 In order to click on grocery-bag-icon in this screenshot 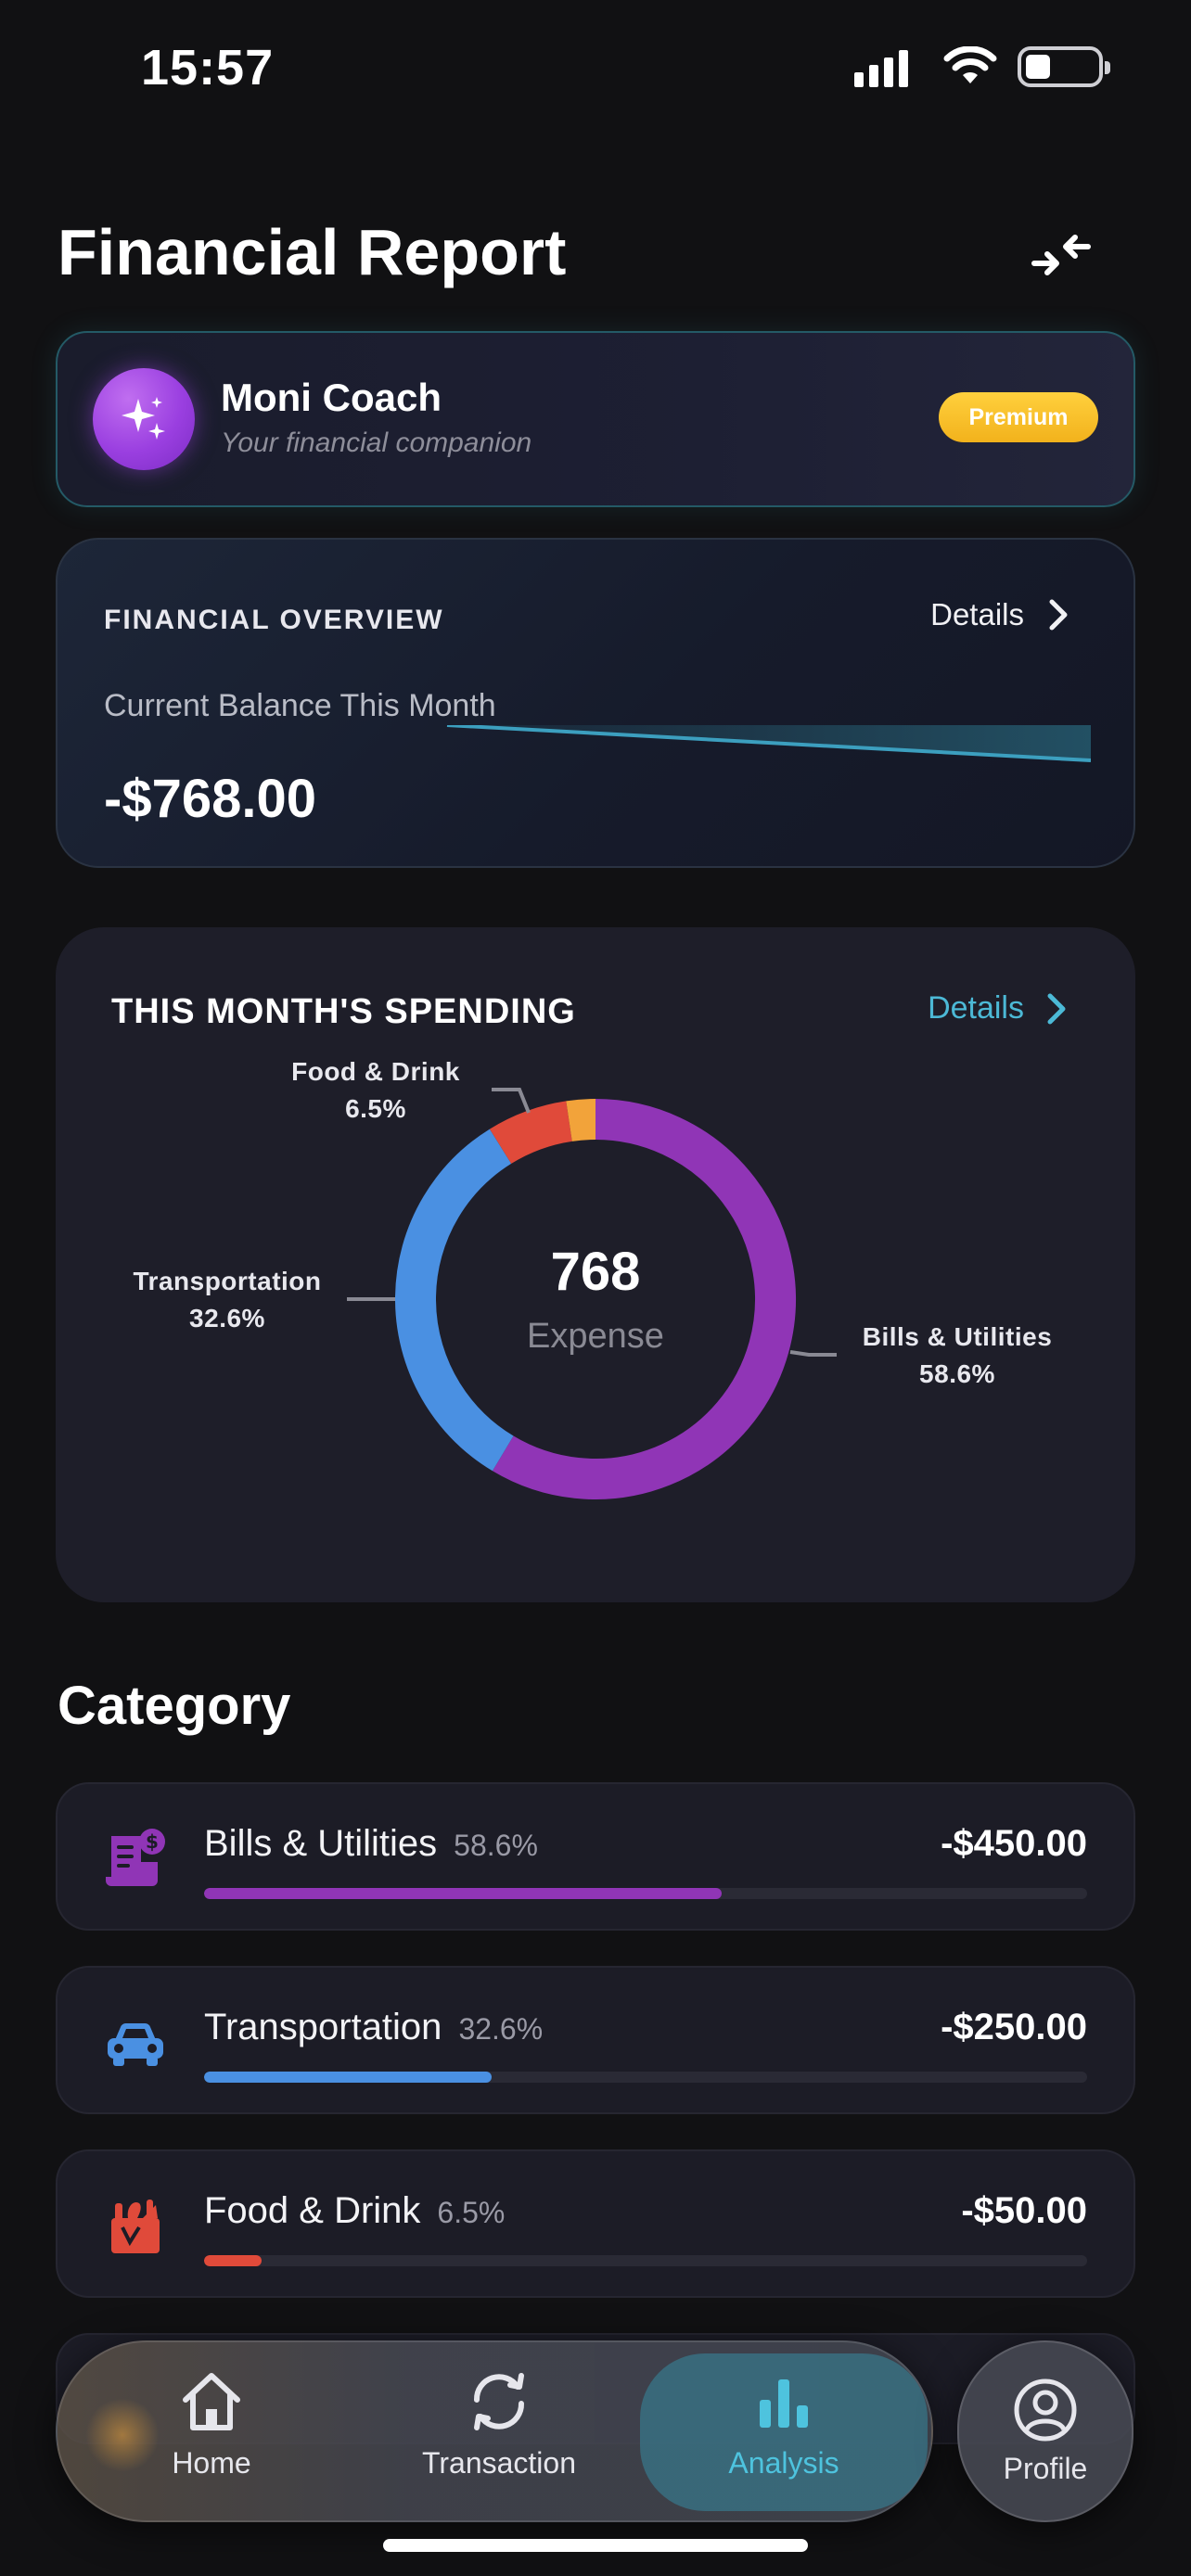, I will do `click(135, 2225)`.